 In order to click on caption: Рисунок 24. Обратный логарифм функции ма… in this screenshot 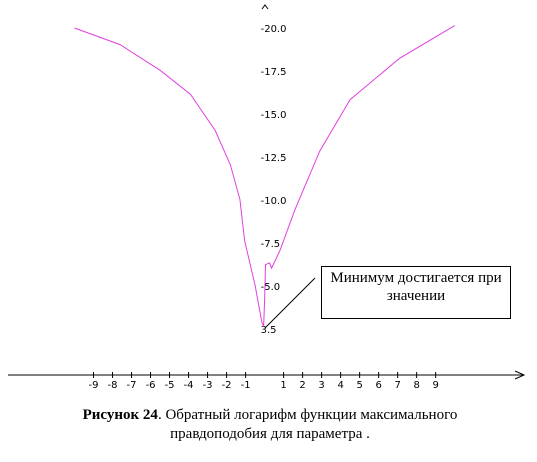, I will do `click(270, 425)`.